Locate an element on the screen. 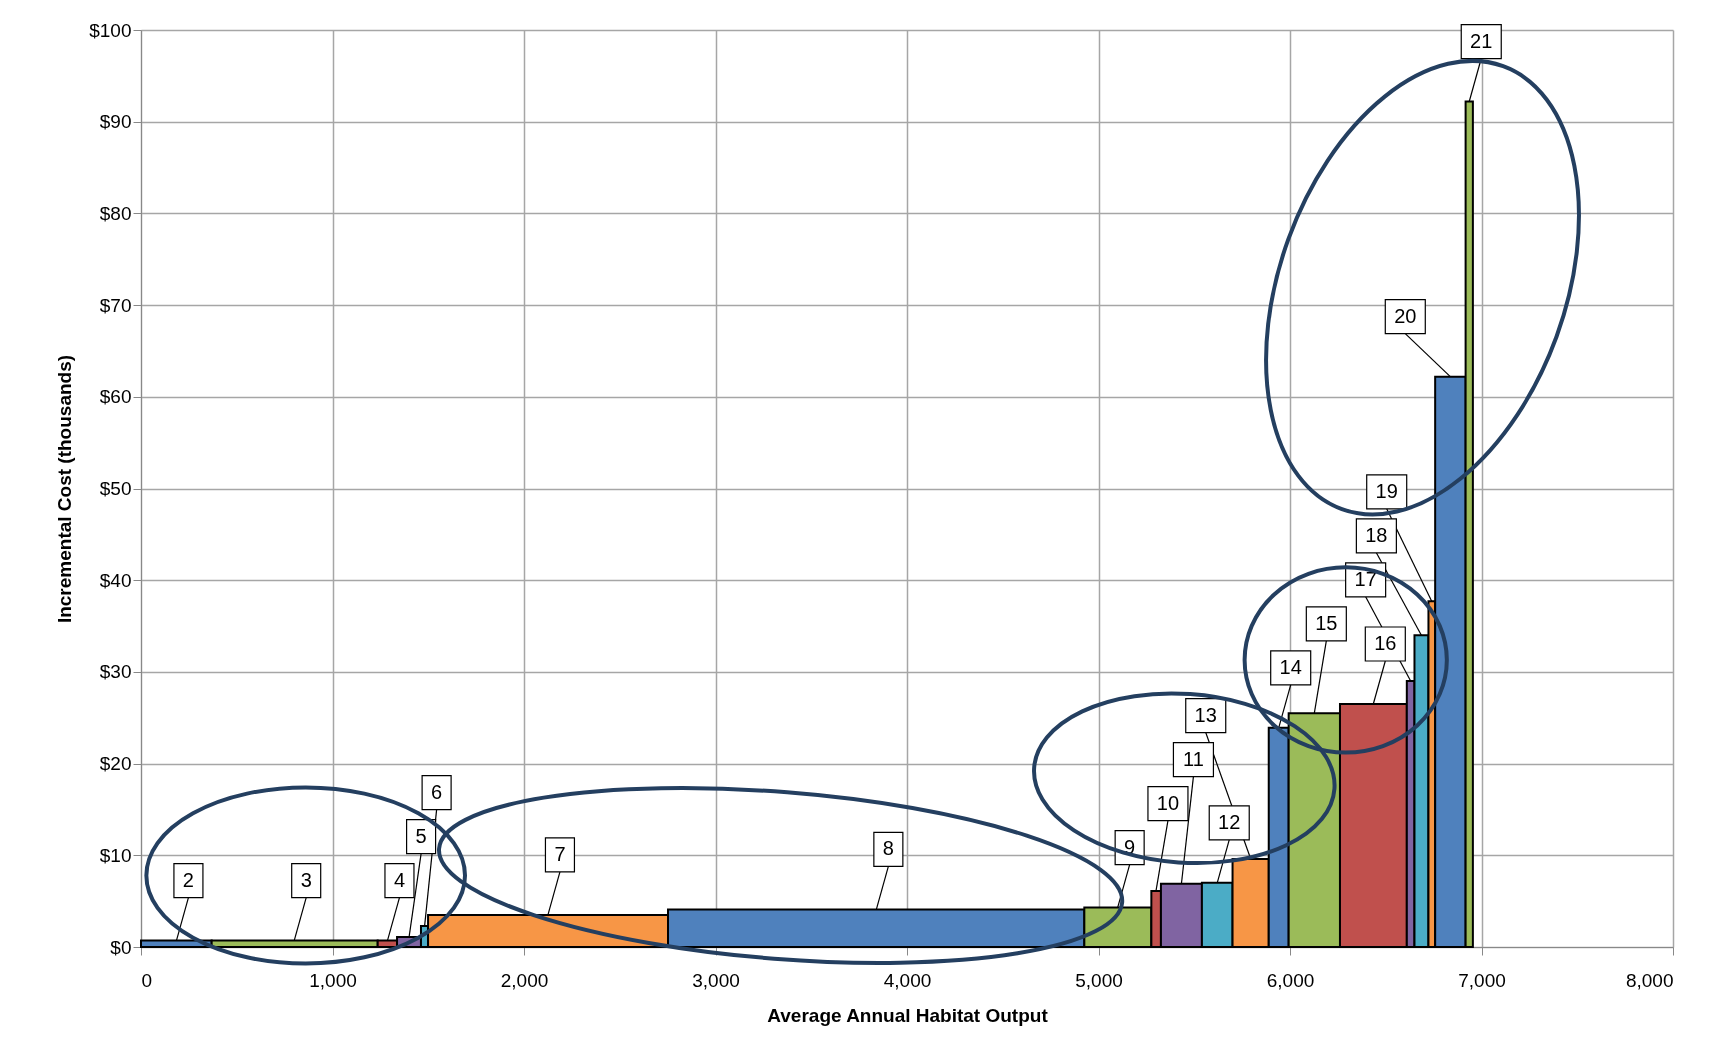  annotation: 19 is located at coordinates (1386, 490).